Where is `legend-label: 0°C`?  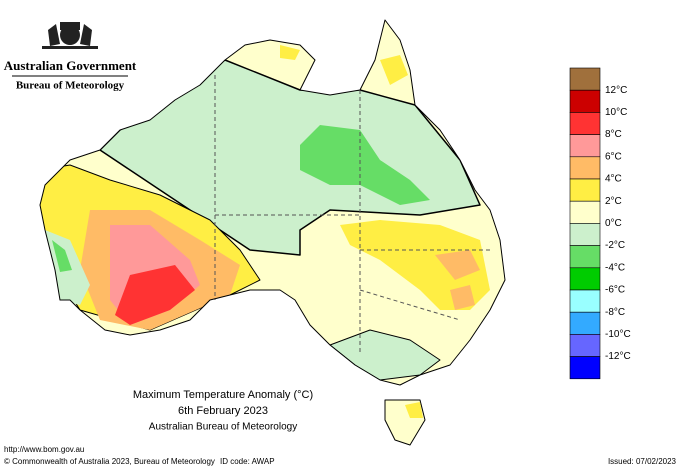 legend-label: 0°C is located at coordinates (613, 223).